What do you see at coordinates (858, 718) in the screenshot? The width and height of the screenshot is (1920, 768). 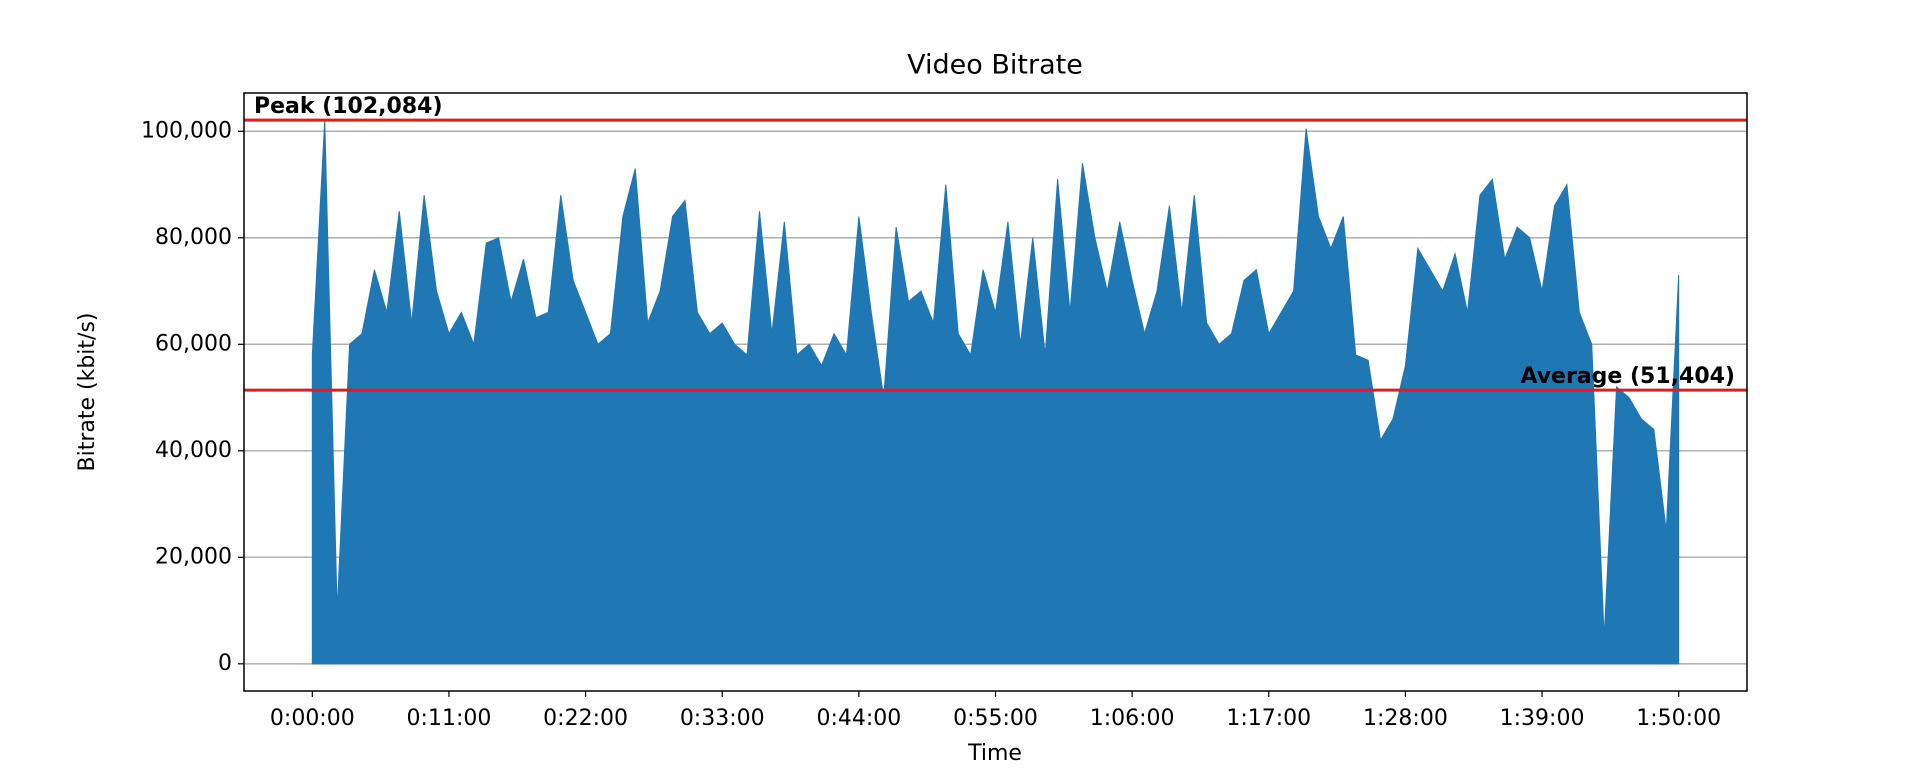 I see `x-tick-label: 0:44:00` at bounding box center [858, 718].